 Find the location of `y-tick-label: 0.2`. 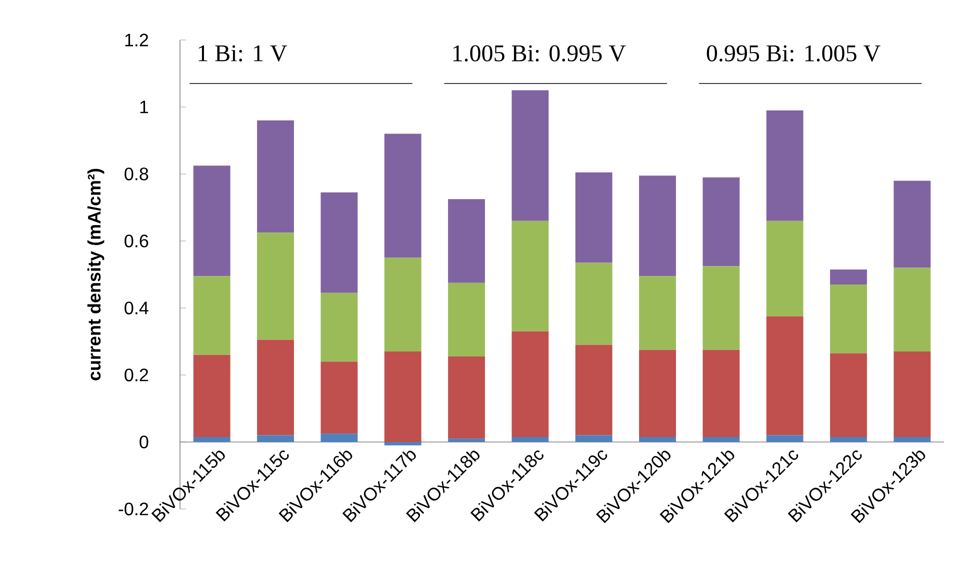

y-tick-label: 0.2 is located at coordinates (136, 375).